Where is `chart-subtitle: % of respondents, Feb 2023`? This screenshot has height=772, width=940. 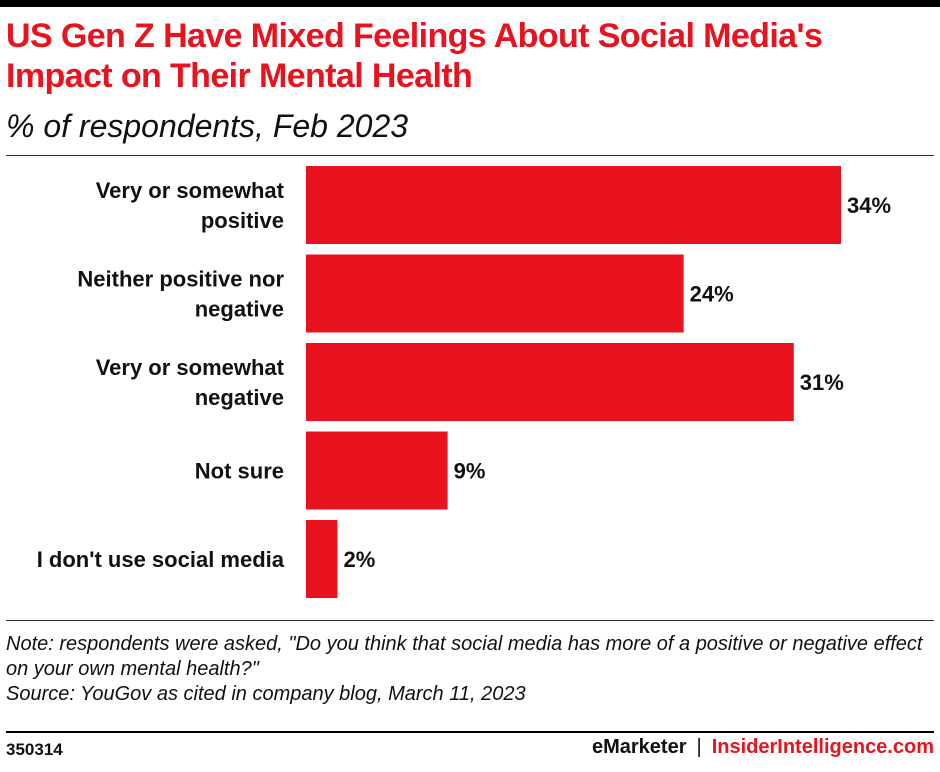
chart-subtitle: % of respondents, Feb 2023 is located at coordinates (207, 126).